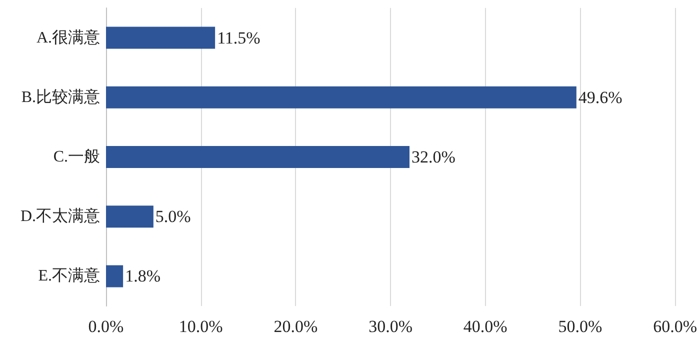 Image resolution: width=700 pixels, height=344 pixels. What do you see at coordinates (433, 157) in the screenshot?
I see `data-label: 32.0%` at bounding box center [433, 157].